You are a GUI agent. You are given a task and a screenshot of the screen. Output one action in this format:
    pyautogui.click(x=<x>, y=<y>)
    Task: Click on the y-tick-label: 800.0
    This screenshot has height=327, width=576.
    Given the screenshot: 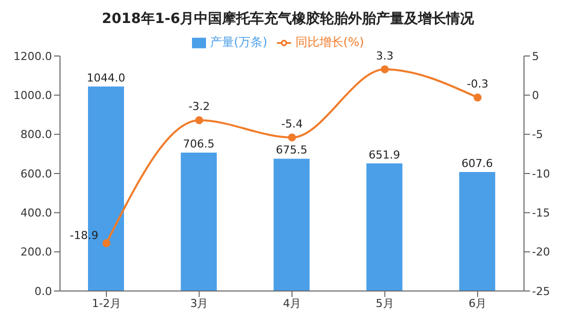 What is the action you would take?
    pyautogui.click(x=36, y=135)
    